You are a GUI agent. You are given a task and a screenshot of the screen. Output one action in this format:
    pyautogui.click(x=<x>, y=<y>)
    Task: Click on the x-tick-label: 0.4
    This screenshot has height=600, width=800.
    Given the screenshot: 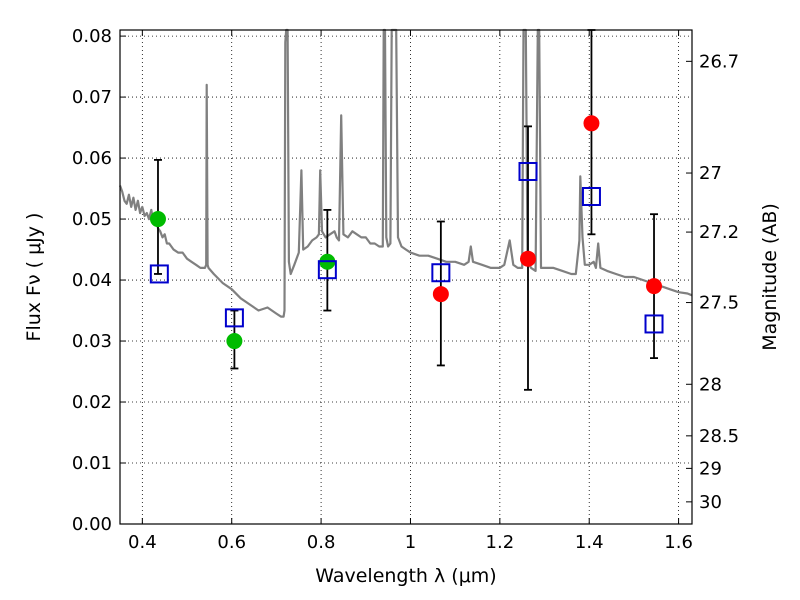 What is the action you would take?
    pyautogui.click(x=142, y=542)
    